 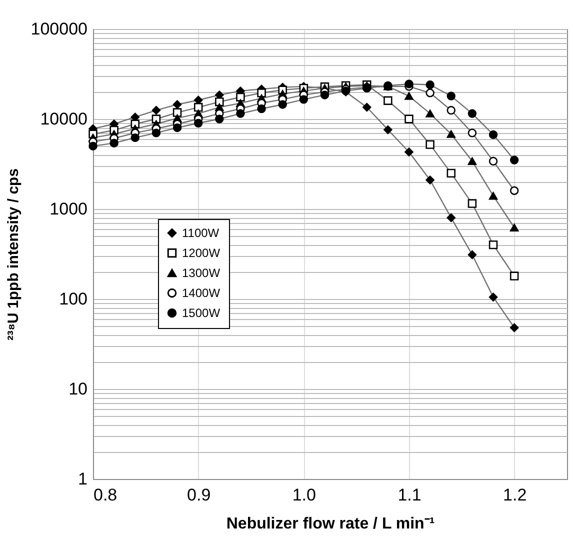 What do you see at coordinates (64, 119) in the screenshot?
I see `y-tick-label: 10000` at bounding box center [64, 119].